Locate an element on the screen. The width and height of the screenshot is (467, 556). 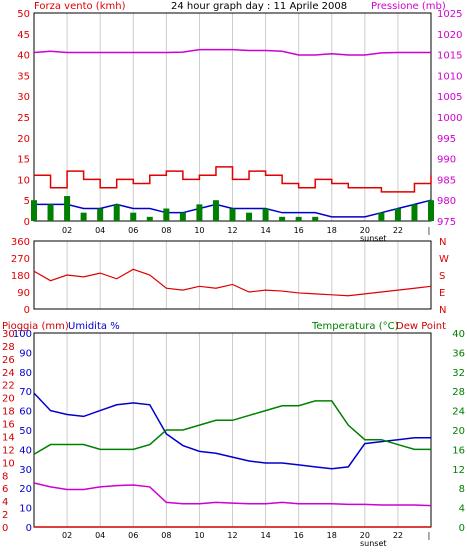
rain-y-tick-label: 0 is located at coordinates (5, 528).